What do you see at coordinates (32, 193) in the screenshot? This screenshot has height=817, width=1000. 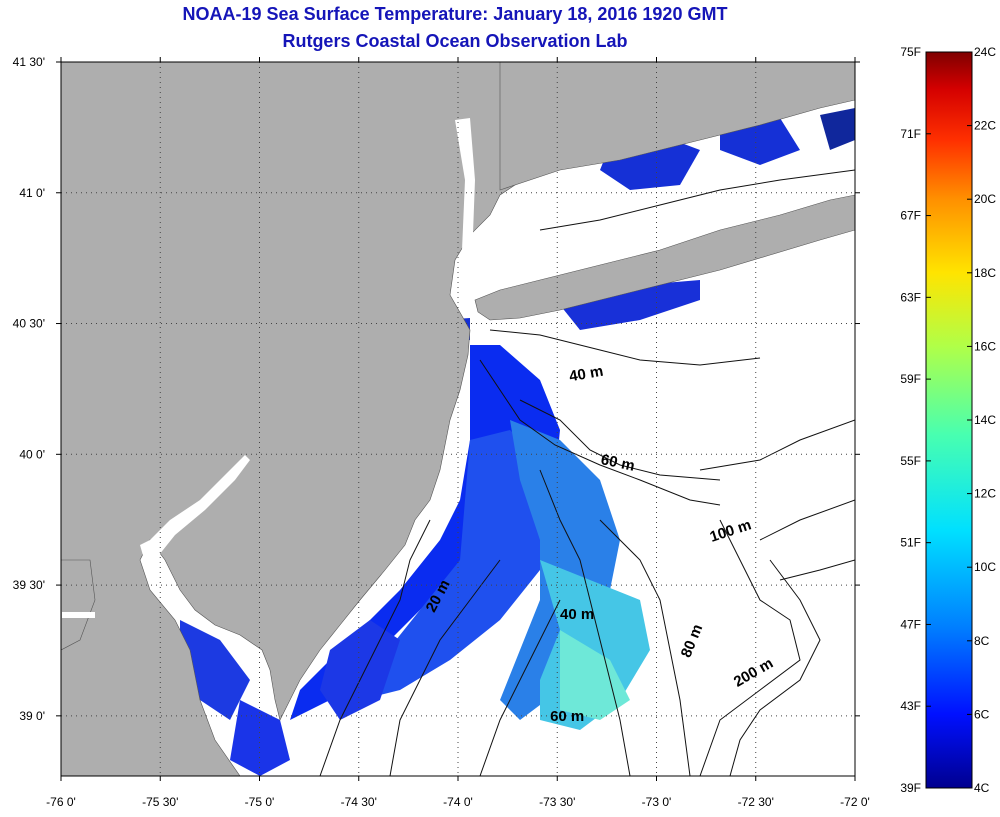 I see `lat-label: 41 0'` at bounding box center [32, 193].